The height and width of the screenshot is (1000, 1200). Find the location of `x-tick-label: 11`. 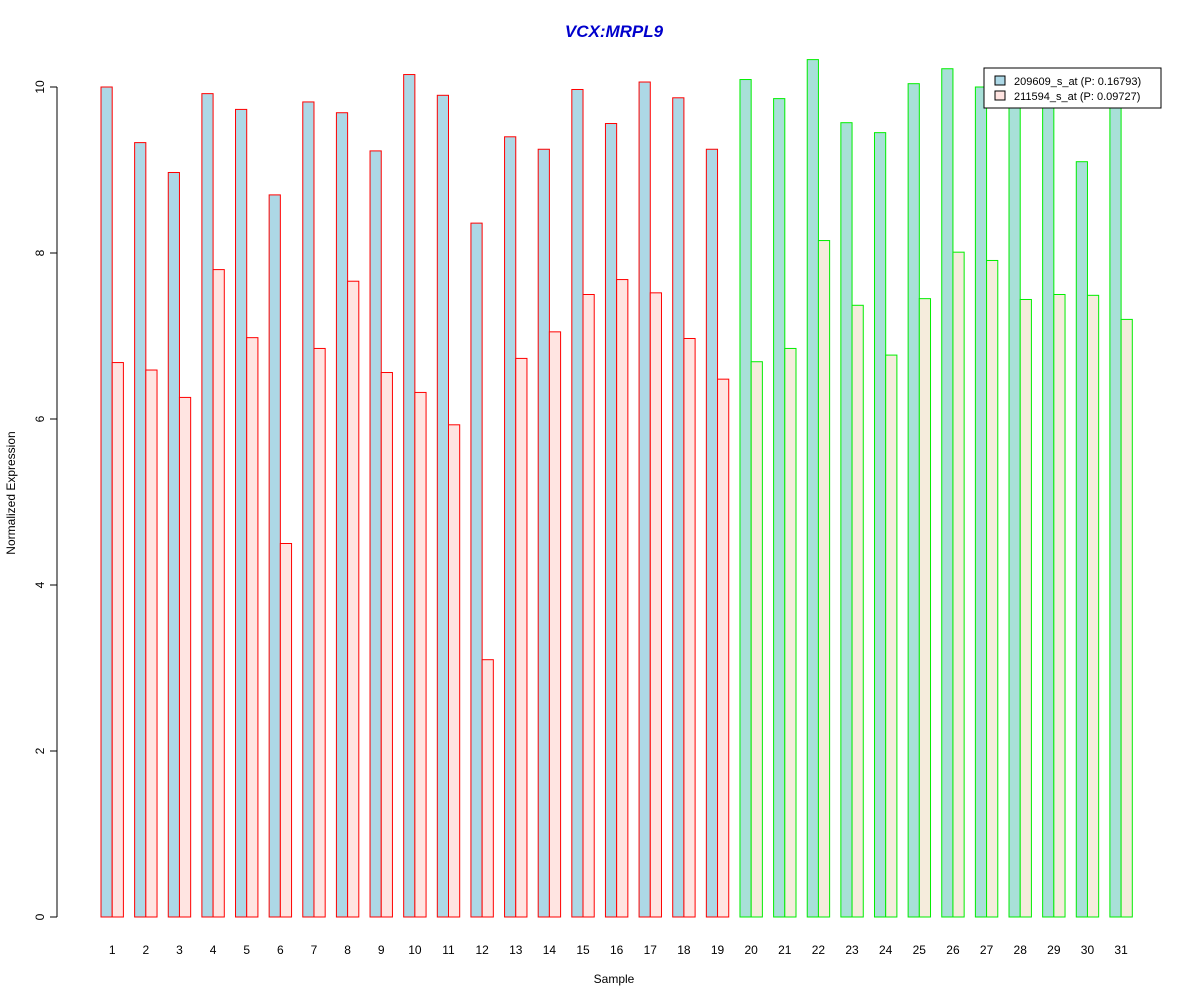

x-tick-label: 11 is located at coordinates (448, 950).